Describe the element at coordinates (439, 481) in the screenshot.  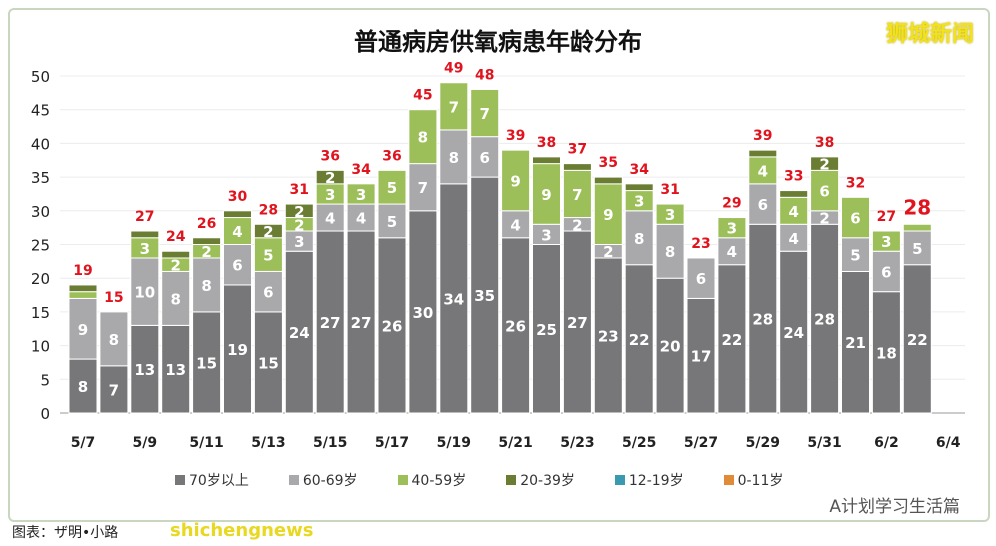
I see `legend-label: 40-59岁` at that location.